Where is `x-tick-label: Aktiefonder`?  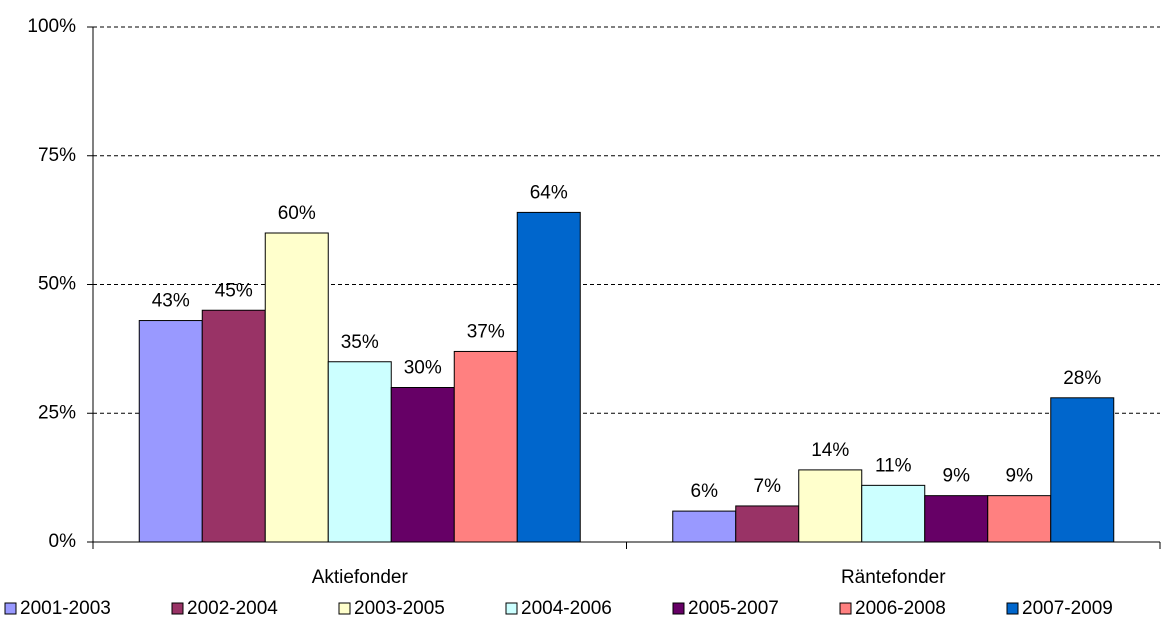 x-tick-label: Aktiefonder is located at coordinates (360, 577).